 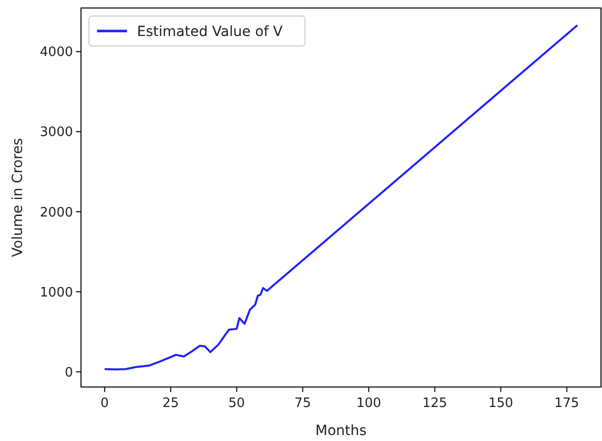 I want to click on x-tick-label: 125, so click(x=435, y=403).